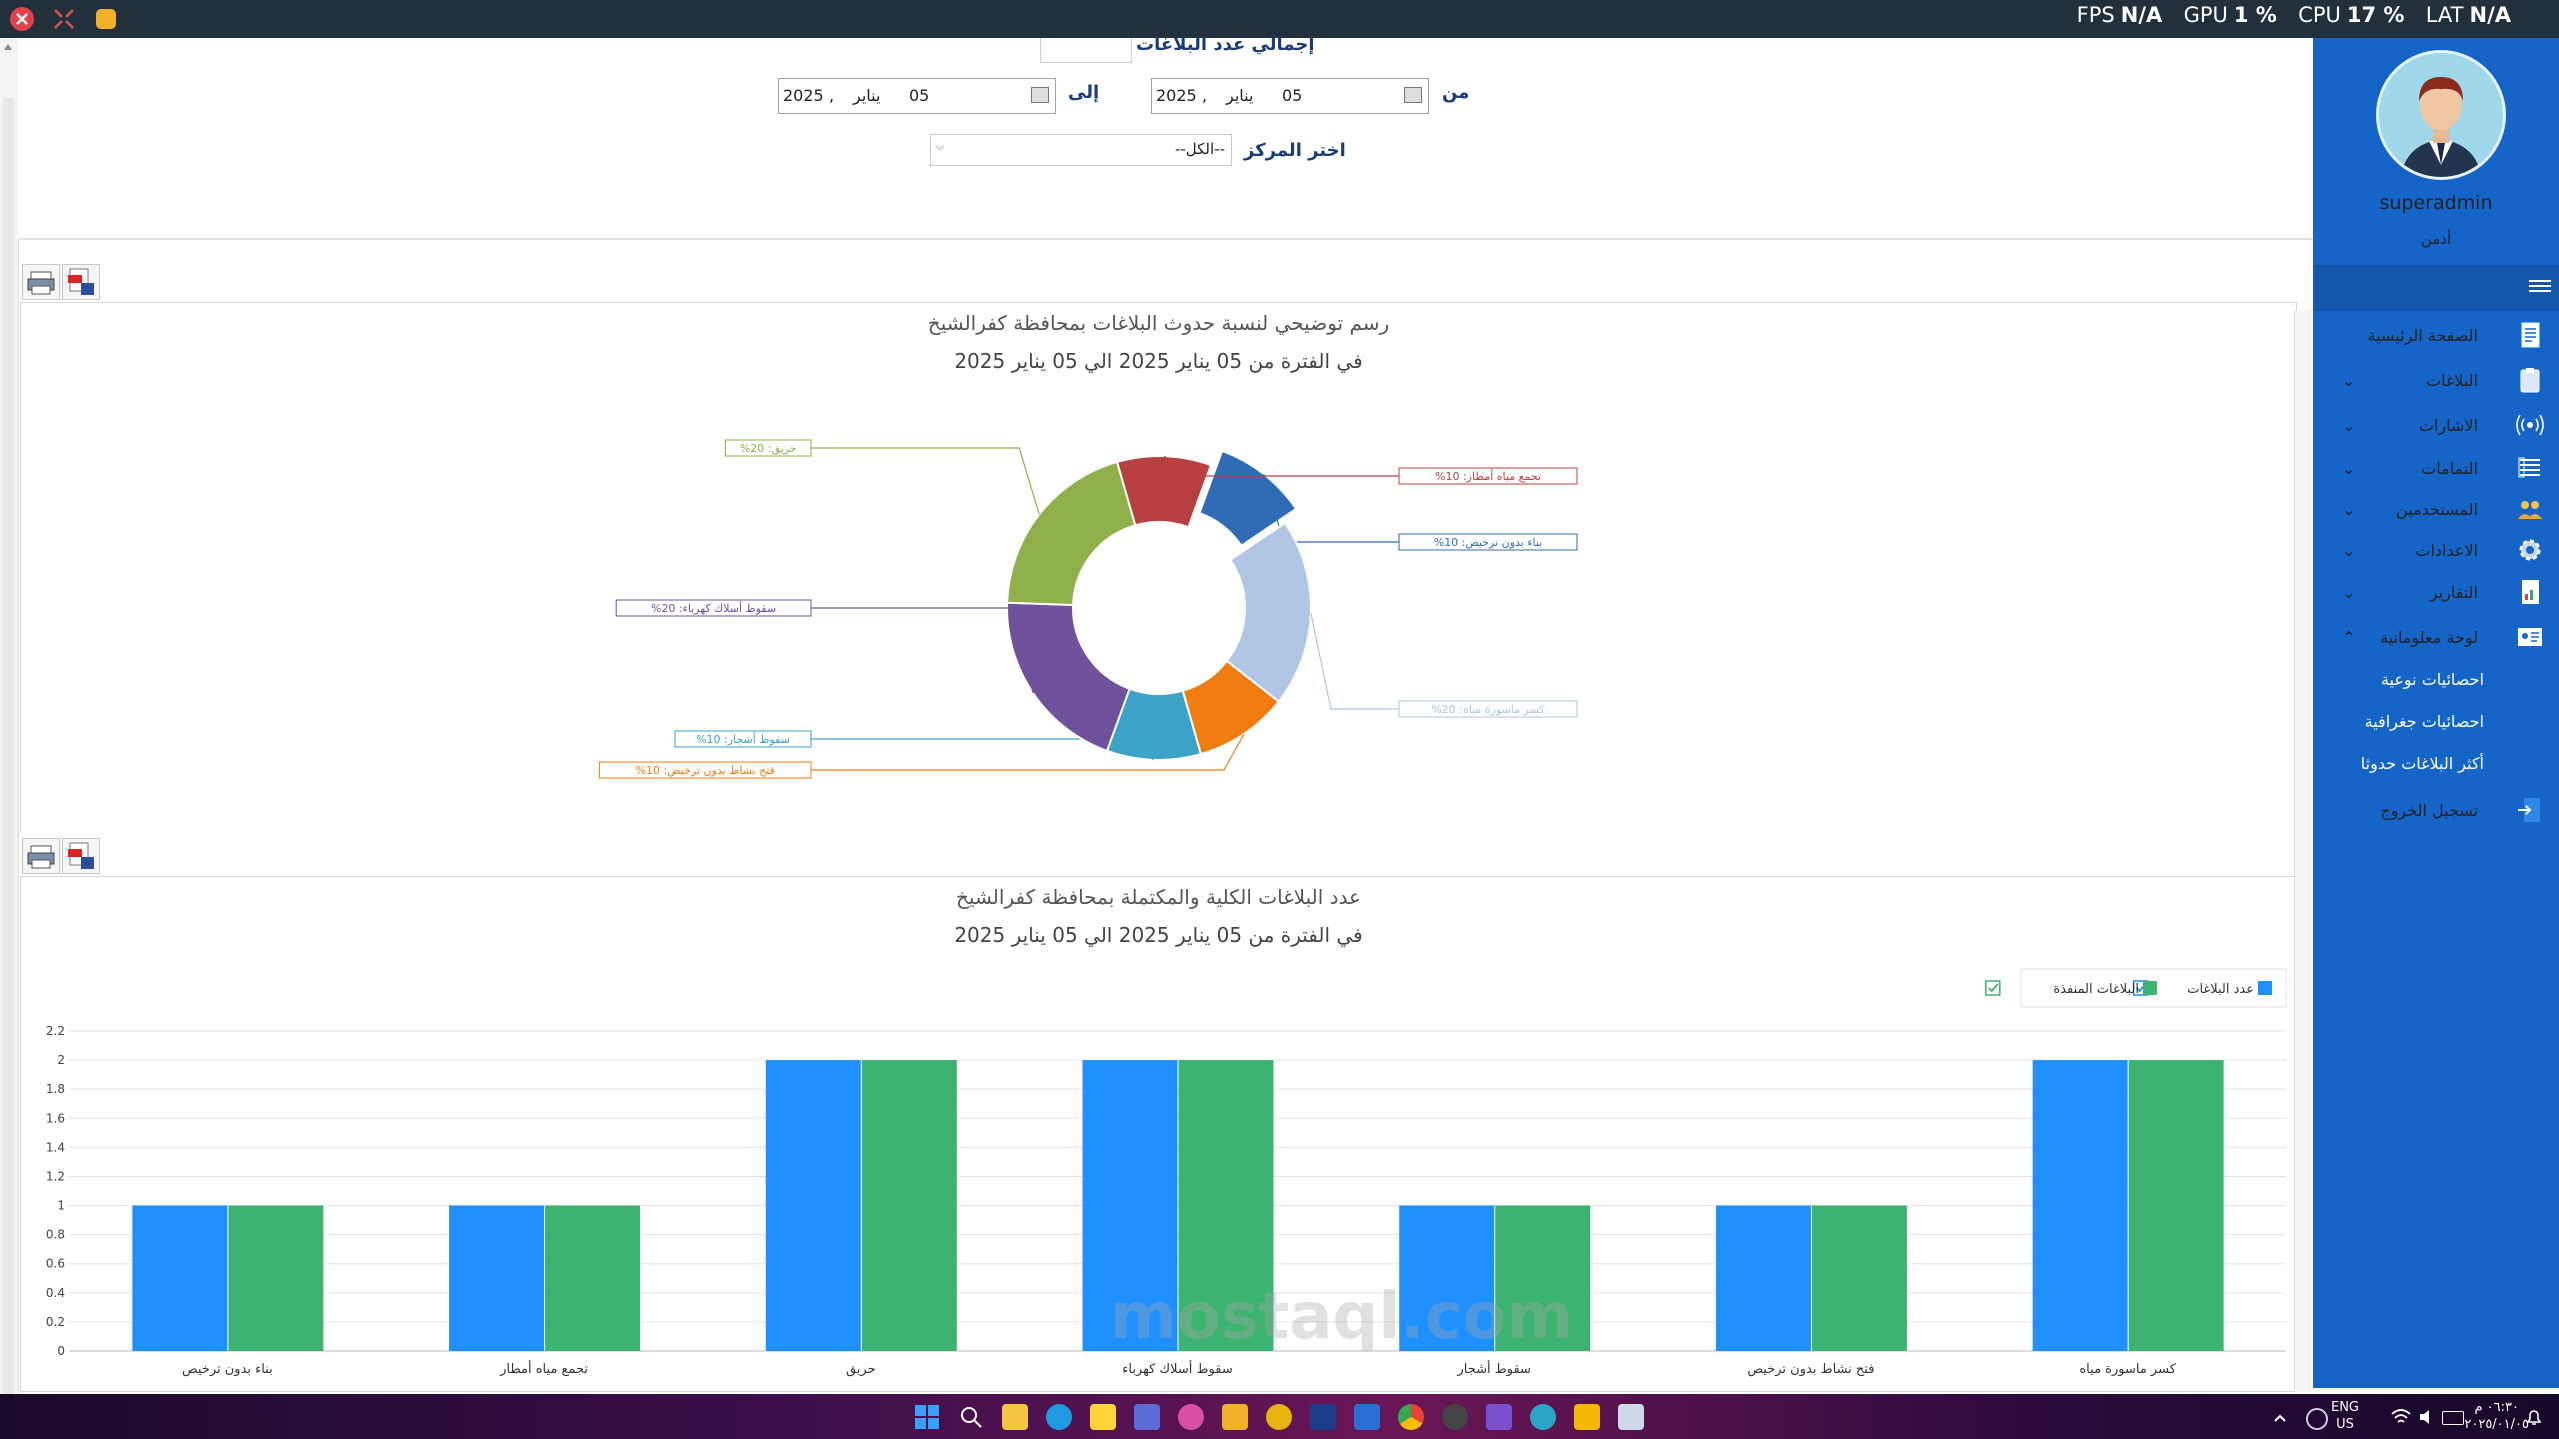  Describe the element at coordinates (106, 19) in the screenshot. I see `notes-icon` at that location.